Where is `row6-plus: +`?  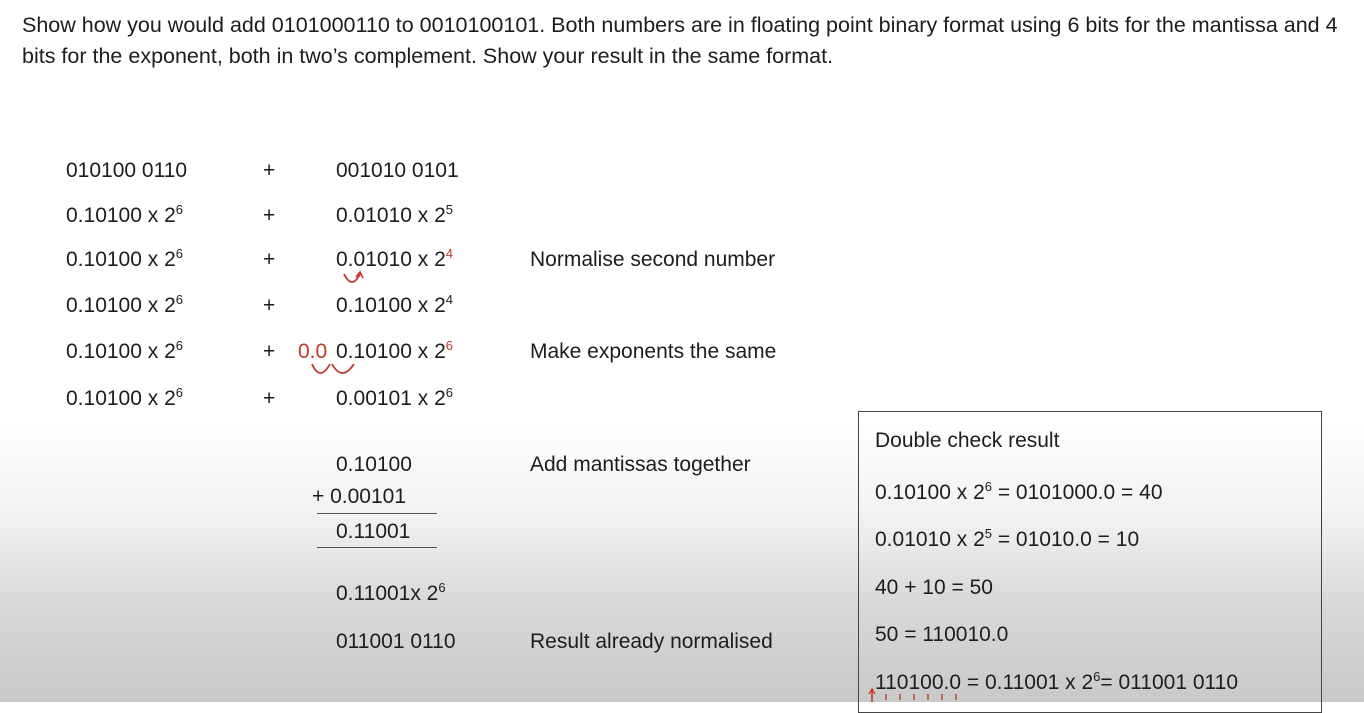 row6-plus: + is located at coordinates (269, 398).